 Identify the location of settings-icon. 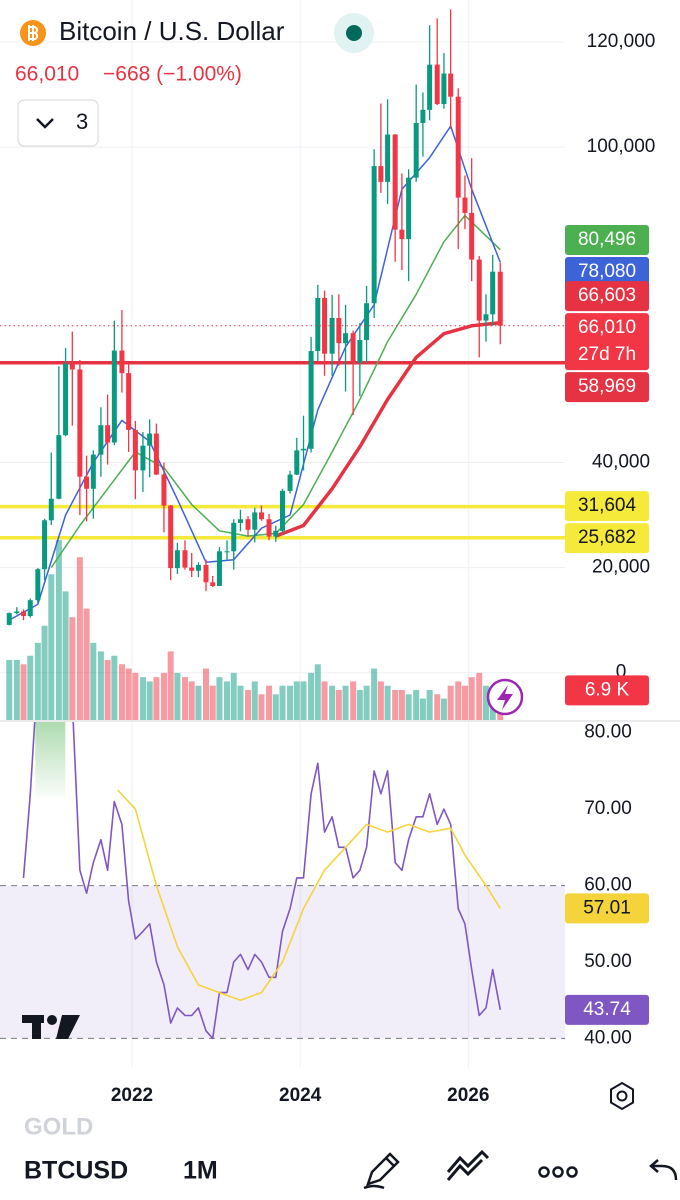
(622, 1096).